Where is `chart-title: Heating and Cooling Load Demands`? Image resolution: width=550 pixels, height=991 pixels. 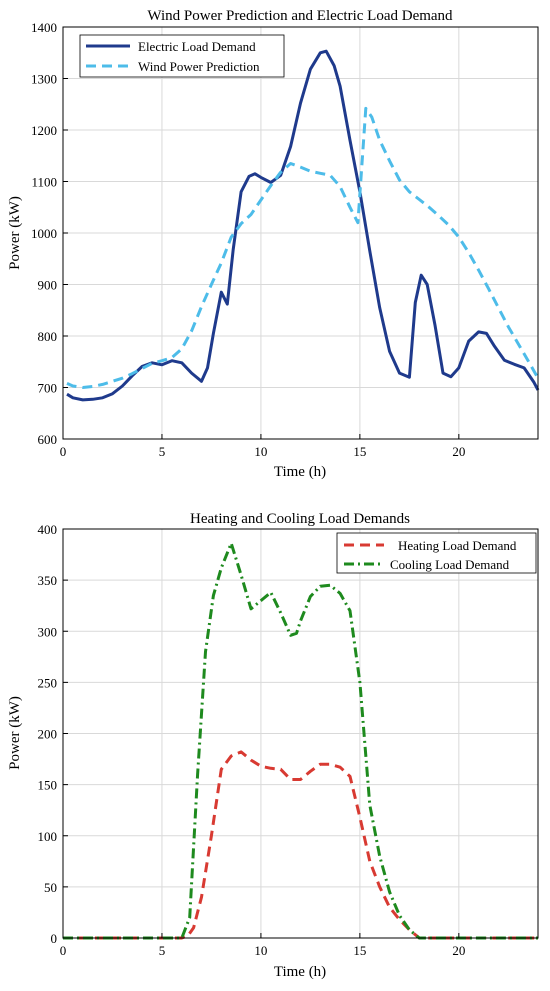
chart-title: Heating and Cooling Load Demands is located at coordinates (300, 519).